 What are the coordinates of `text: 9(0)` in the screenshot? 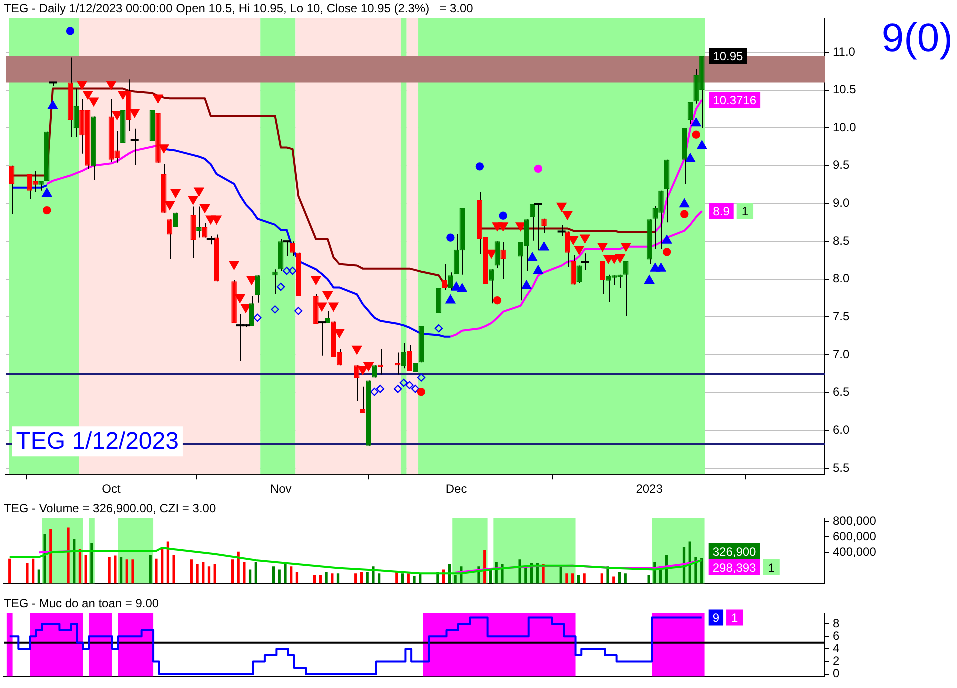 It's located at (917, 38).